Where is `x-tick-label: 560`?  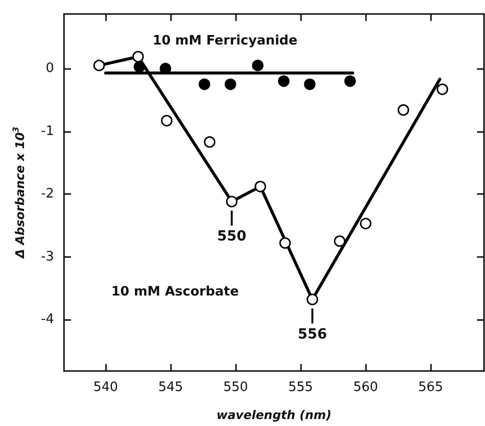 x-tick-label: 560 is located at coordinates (365, 387).